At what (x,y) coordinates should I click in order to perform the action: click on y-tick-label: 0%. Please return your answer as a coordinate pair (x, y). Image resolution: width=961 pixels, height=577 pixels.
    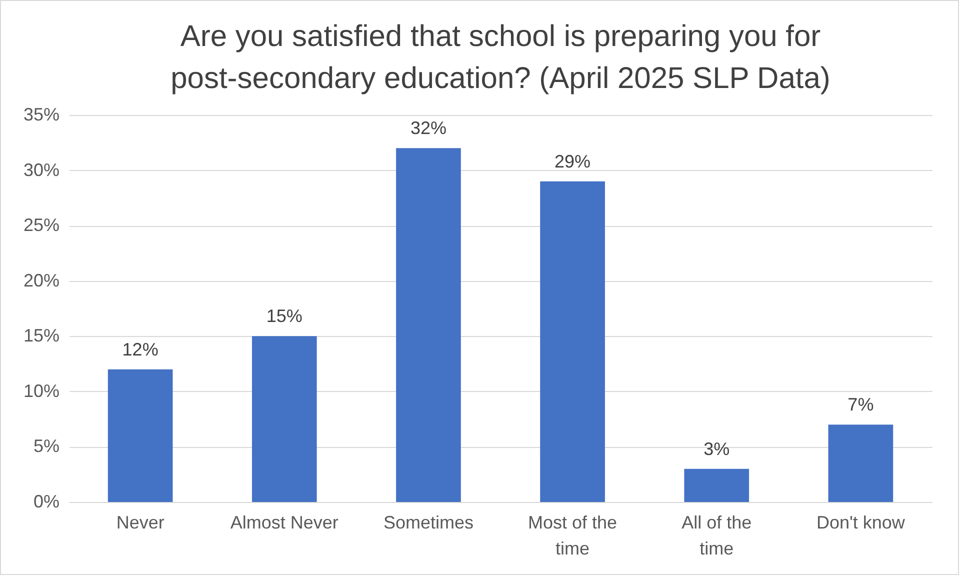
    Looking at the image, I should click on (46, 502).